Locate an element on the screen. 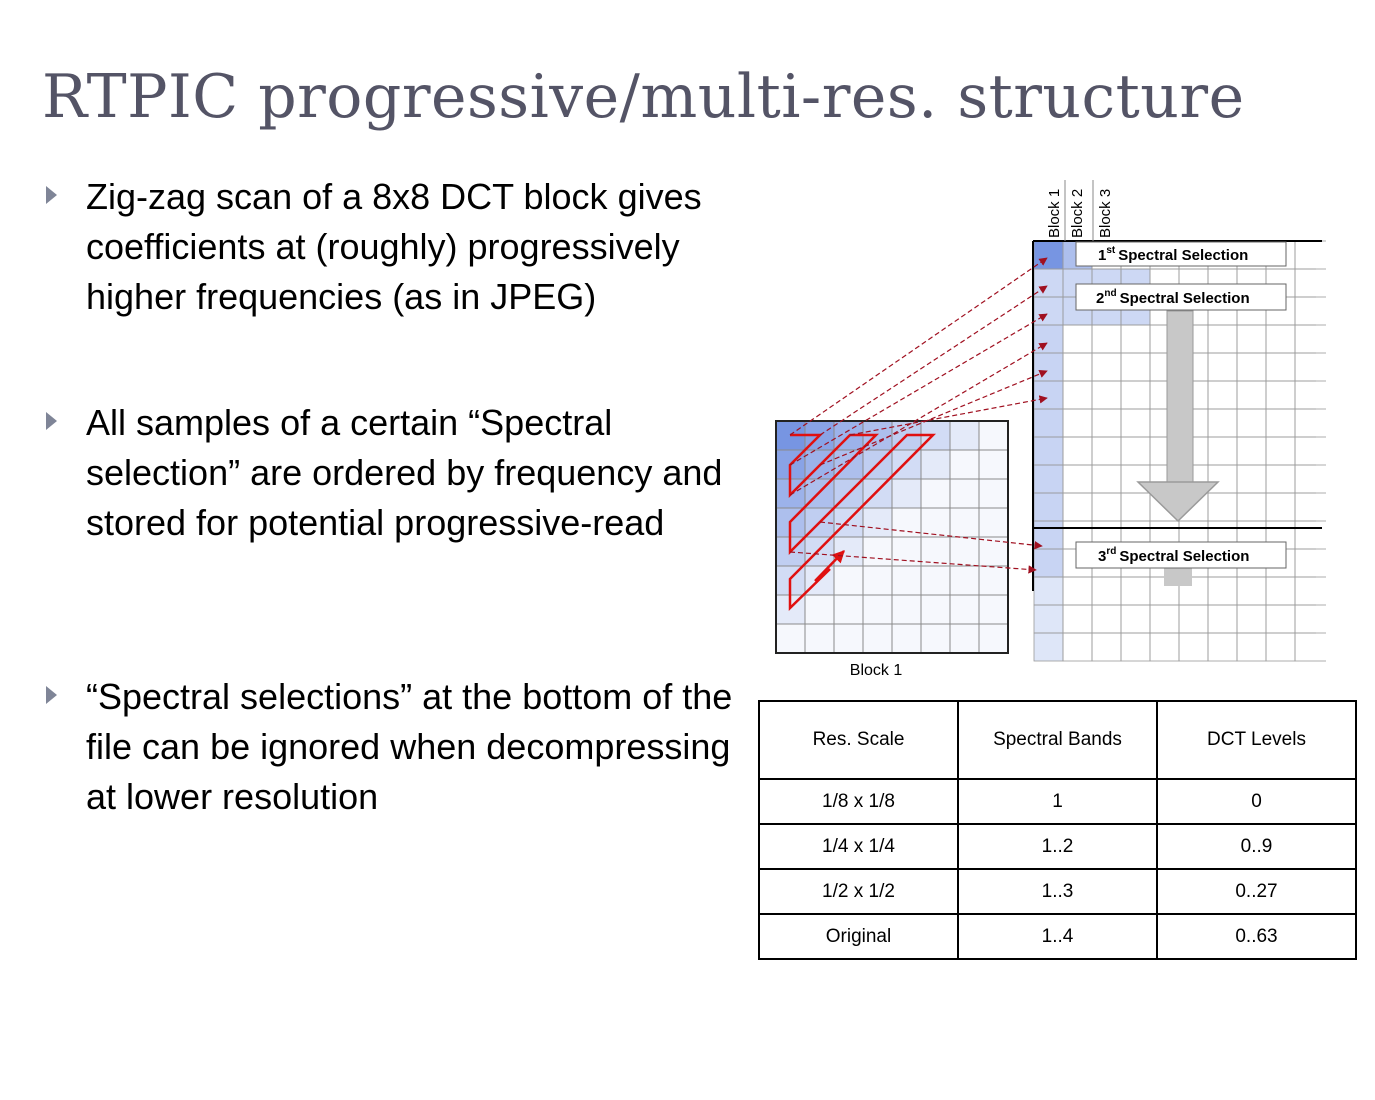  table-cell: 1/4 x 1/4 is located at coordinates (858, 846).